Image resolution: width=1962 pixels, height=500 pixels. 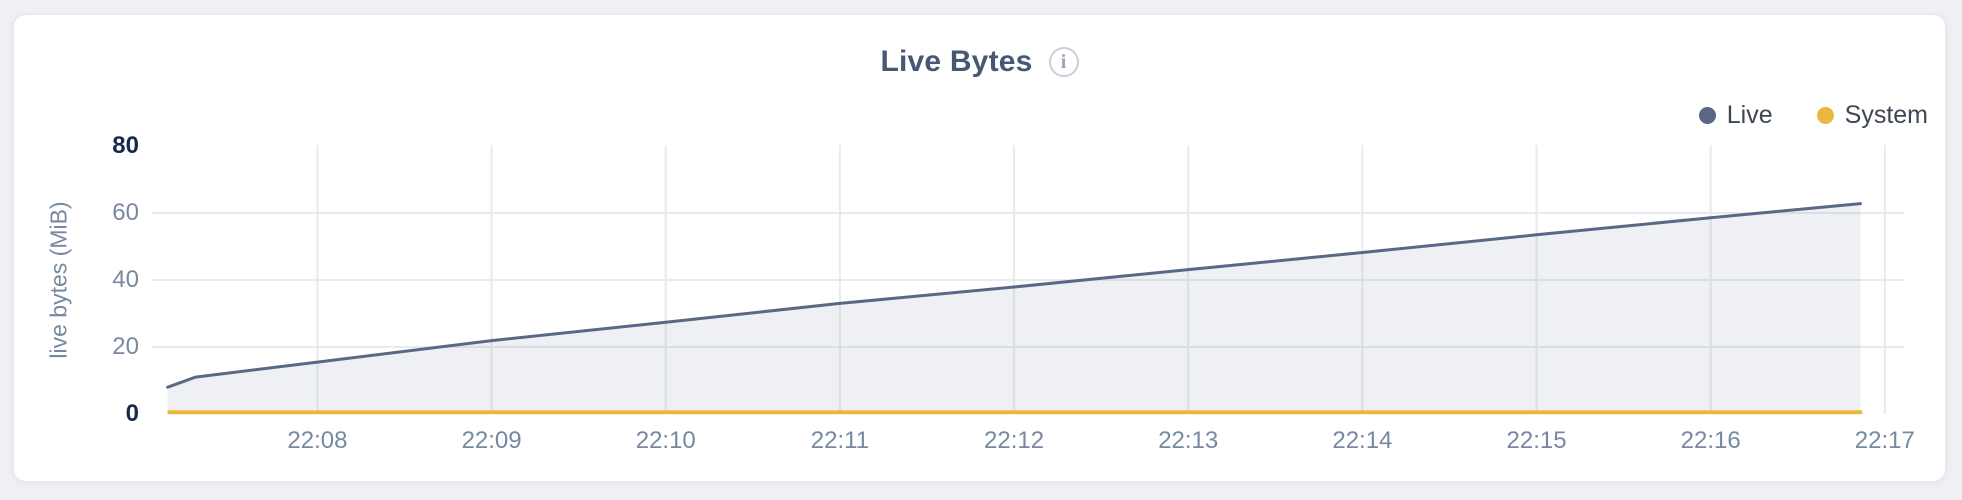 What do you see at coordinates (1710, 440) in the screenshot?
I see `x-tick-22:16: 22:16` at bounding box center [1710, 440].